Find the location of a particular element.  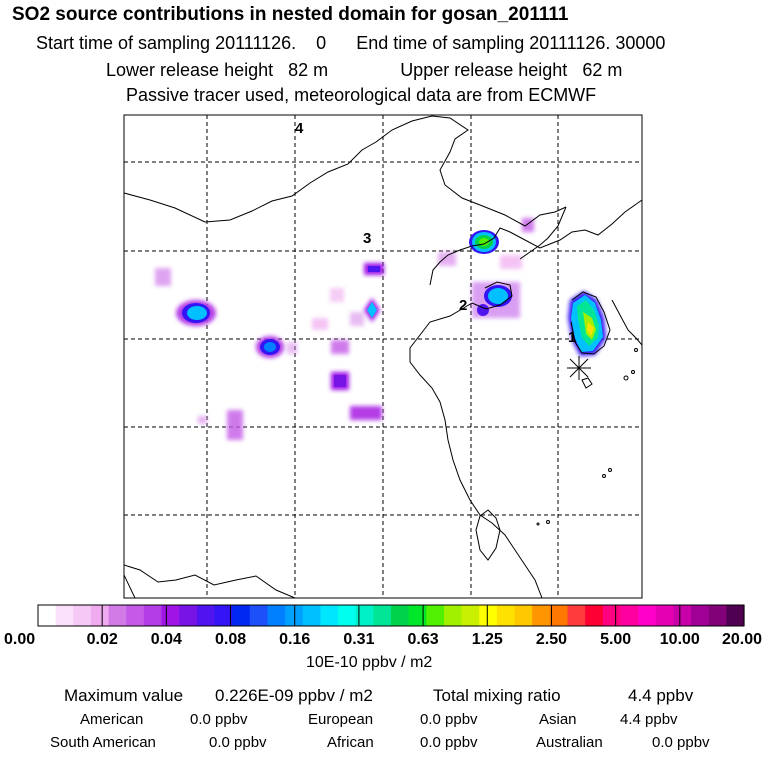

plume-west-central is located at coordinates (276, 347).